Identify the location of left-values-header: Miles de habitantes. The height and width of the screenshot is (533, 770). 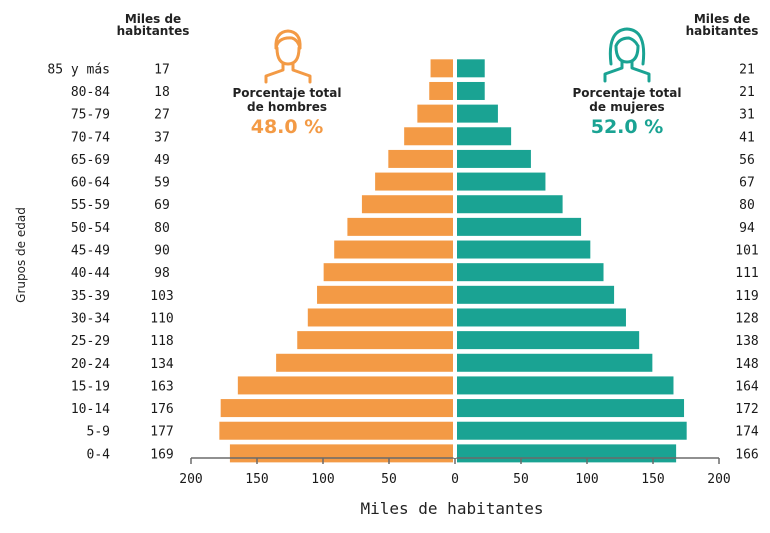
(153, 25).